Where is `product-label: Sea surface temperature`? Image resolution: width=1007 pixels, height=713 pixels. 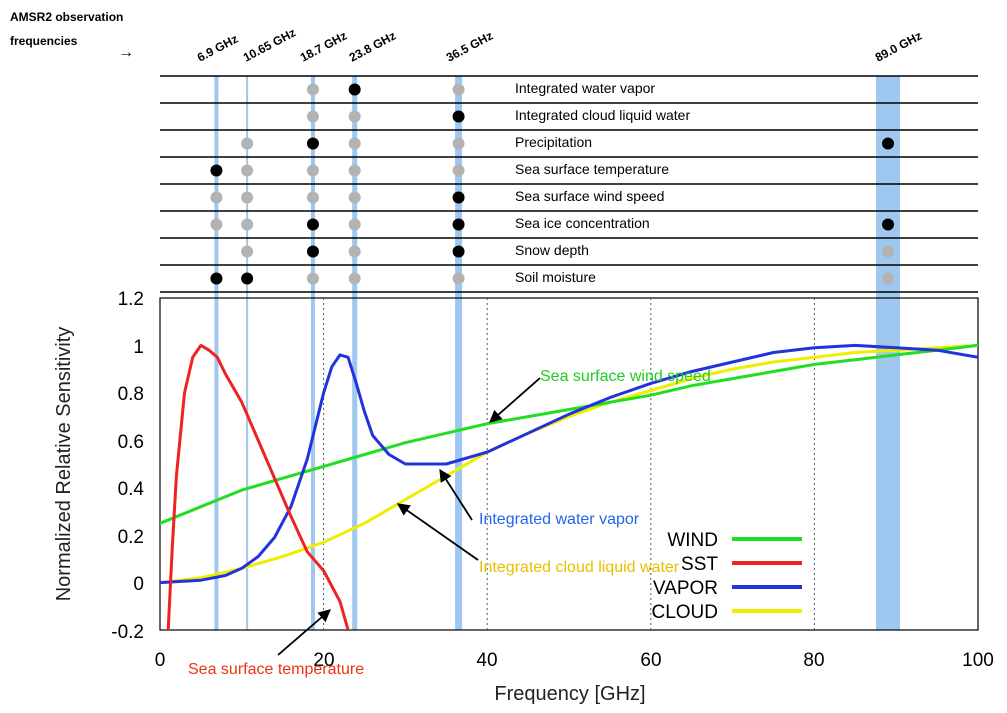 product-label: Sea surface temperature is located at coordinates (592, 169).